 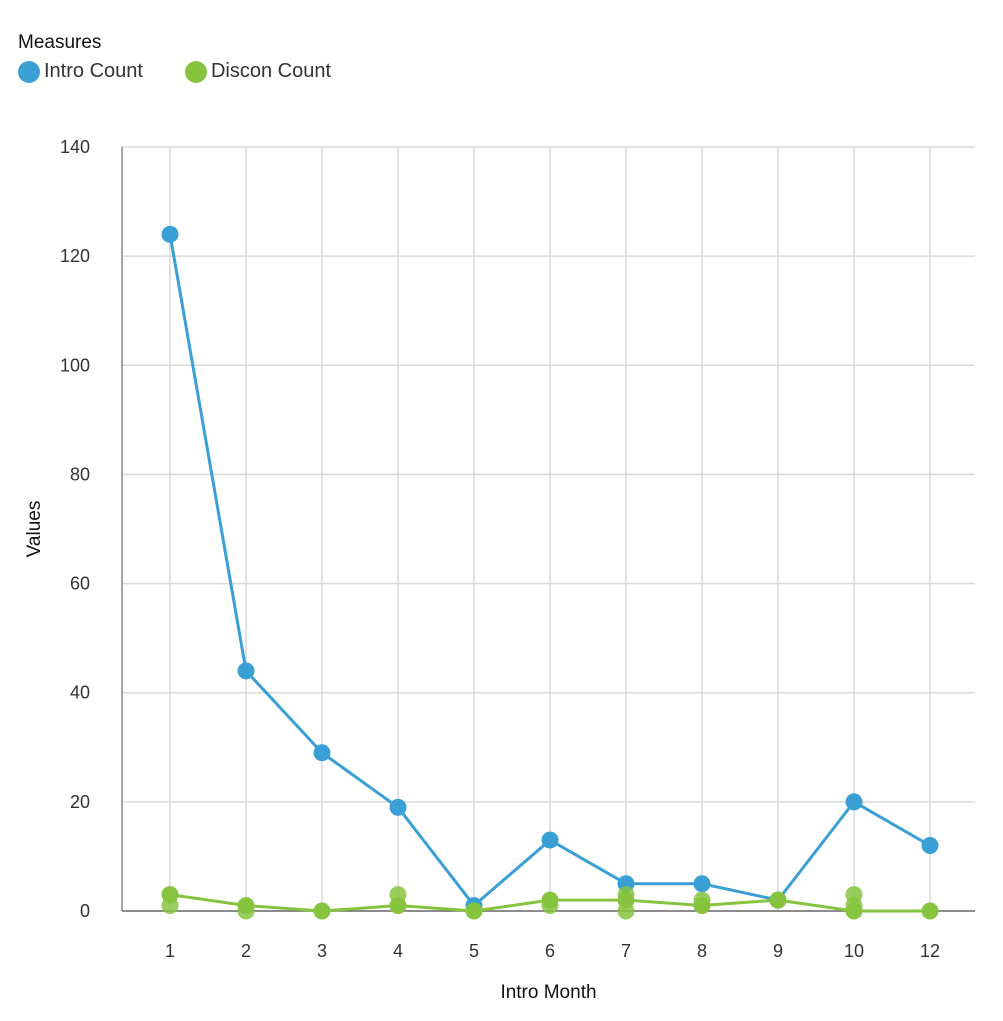 What do you see at coordinates (80, 802) in the screenshot?
I see `y-tick-label: 20` at bounding box center [80, 802].